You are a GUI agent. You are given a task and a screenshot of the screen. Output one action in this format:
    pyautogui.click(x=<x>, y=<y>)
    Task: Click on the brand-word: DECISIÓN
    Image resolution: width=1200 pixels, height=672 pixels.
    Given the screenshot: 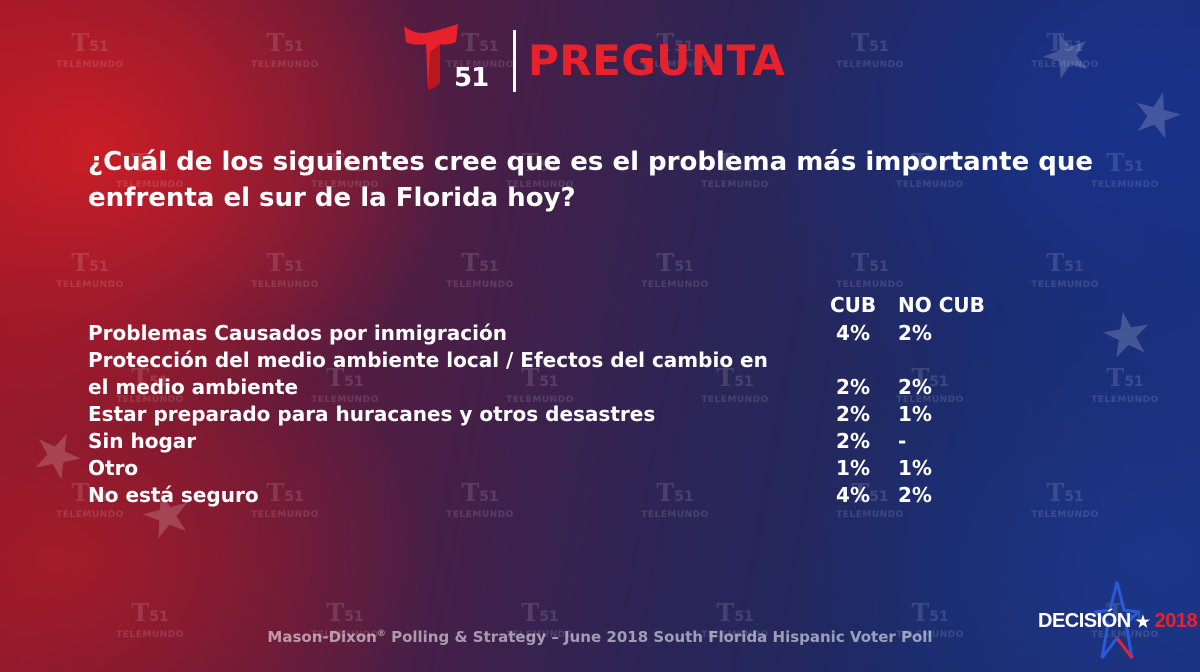 What is the action you would take?
    pyautogui.click(x=1084, y=621)
    